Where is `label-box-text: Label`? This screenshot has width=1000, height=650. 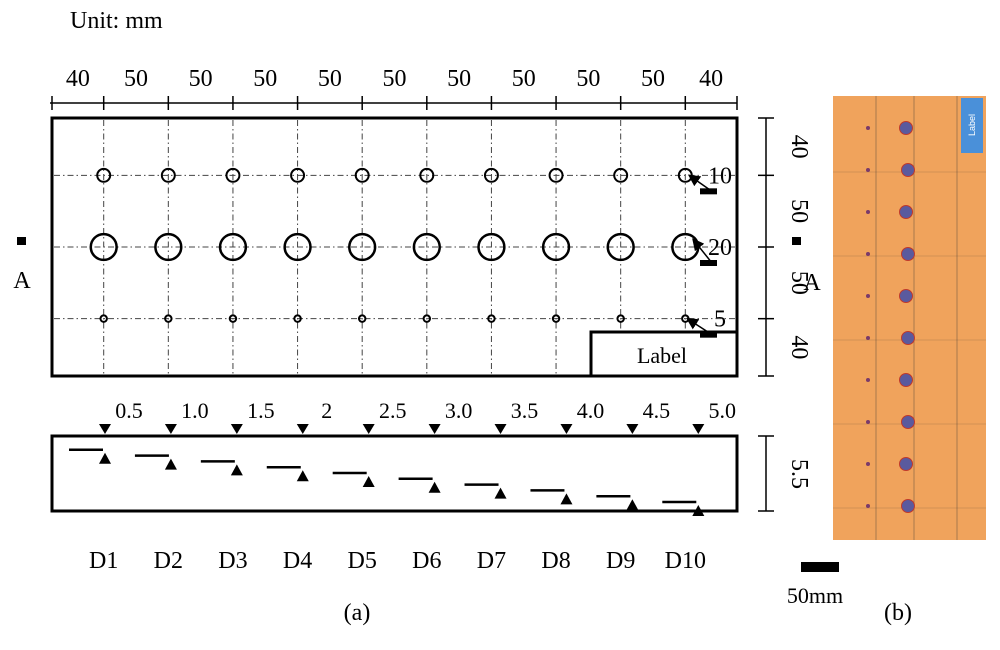 label-box-text: Label is located at coordinates (662, 355).